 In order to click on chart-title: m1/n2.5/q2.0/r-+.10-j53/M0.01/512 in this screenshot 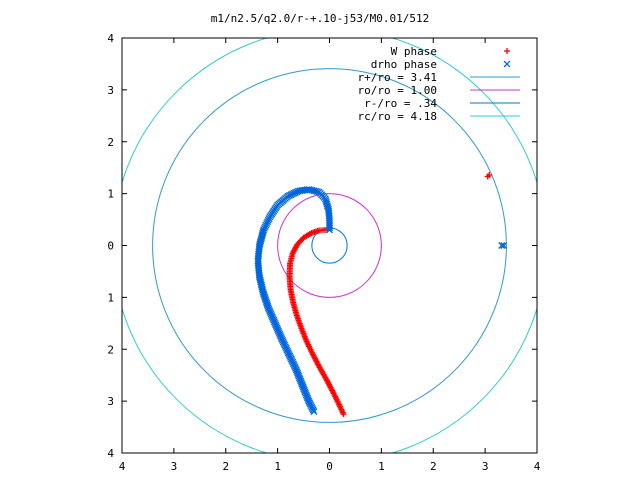, I will do `click(320, 18)`.